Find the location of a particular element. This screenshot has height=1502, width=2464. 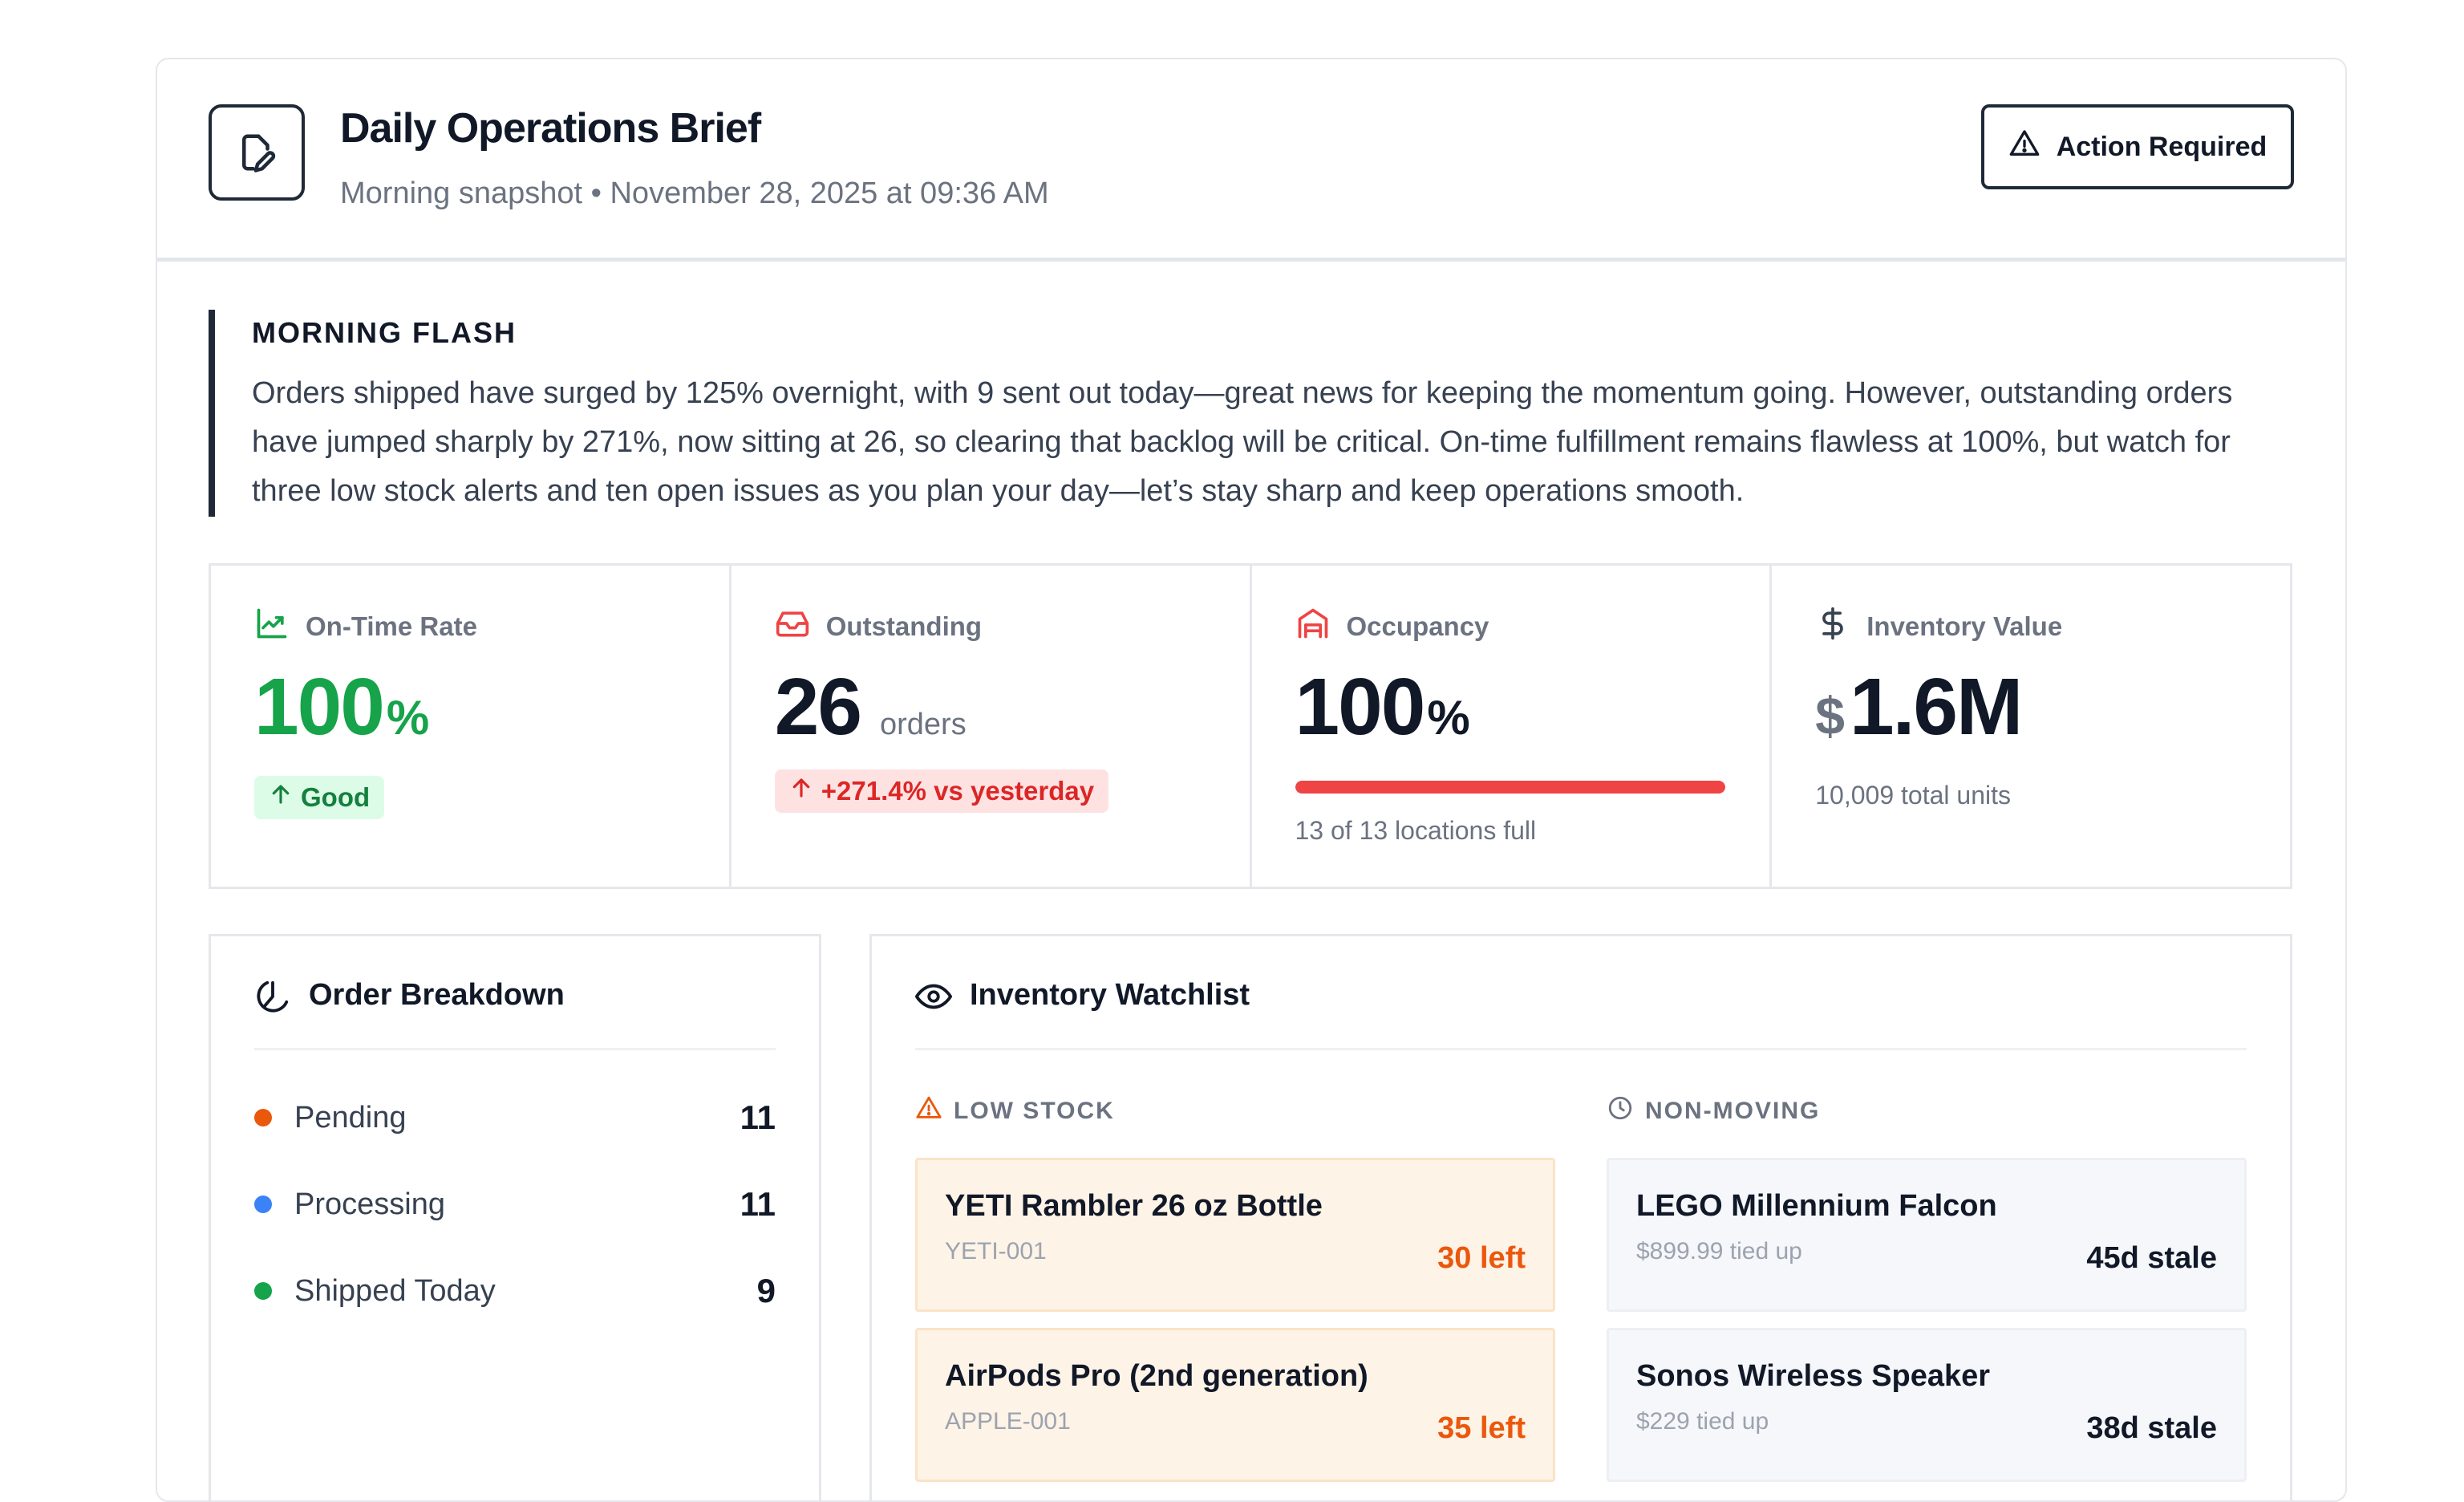

kpi-label: Occupancy is located at coordinates (1417, 626).